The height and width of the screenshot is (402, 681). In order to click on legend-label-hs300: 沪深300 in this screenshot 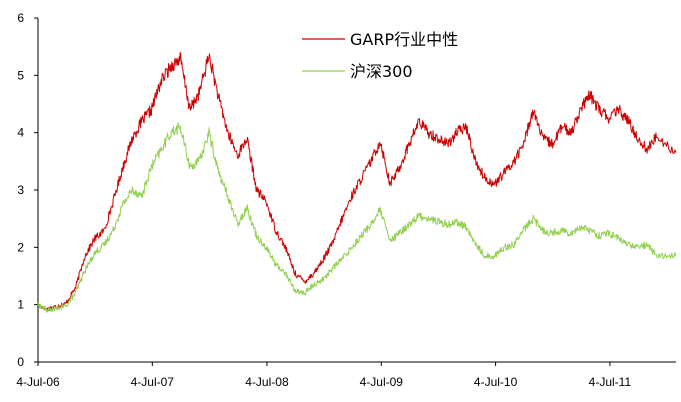, I will do `click(381, 71)`.